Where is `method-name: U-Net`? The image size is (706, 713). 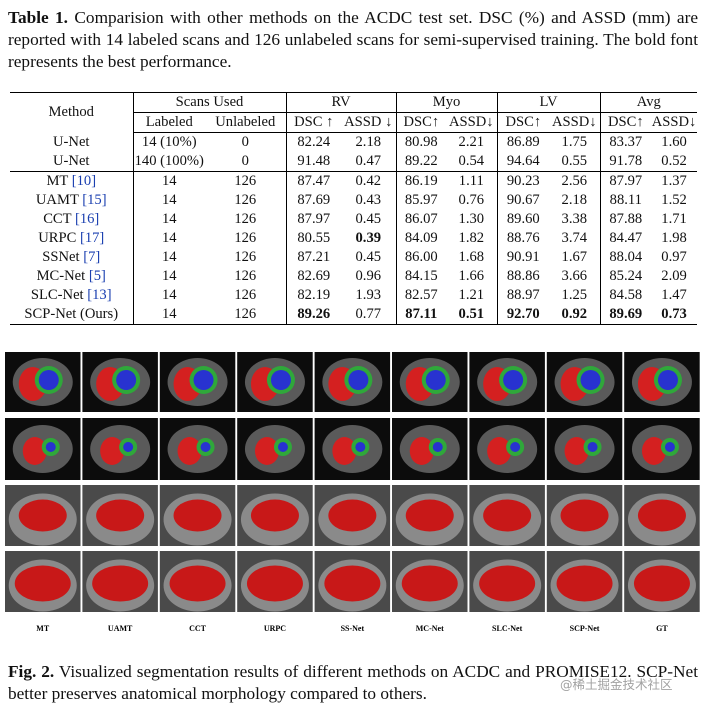 method-name: U-Net is located at coordinates (71, 141).